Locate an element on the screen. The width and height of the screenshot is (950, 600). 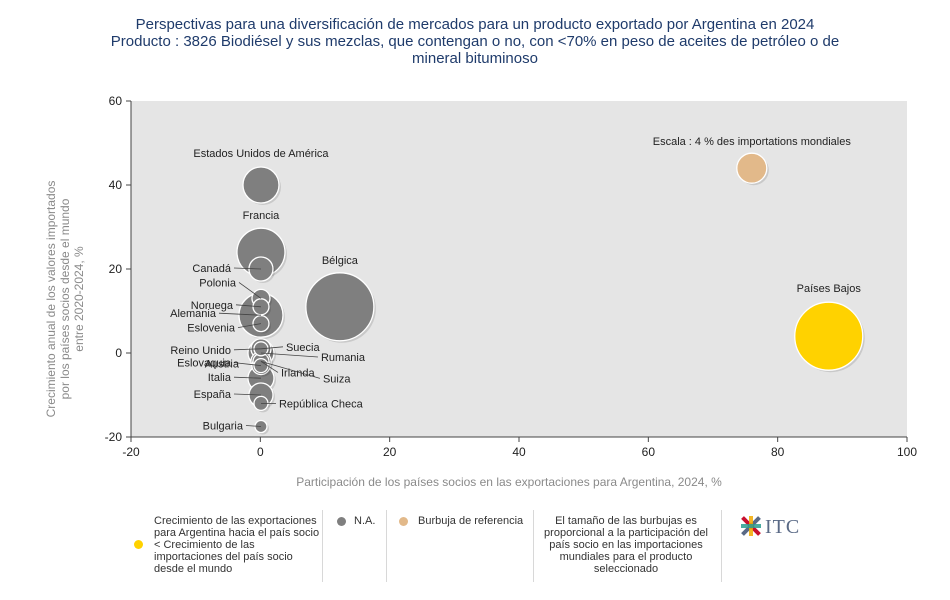
legend-item-na: N.A. is located at coordinates (354, 546).